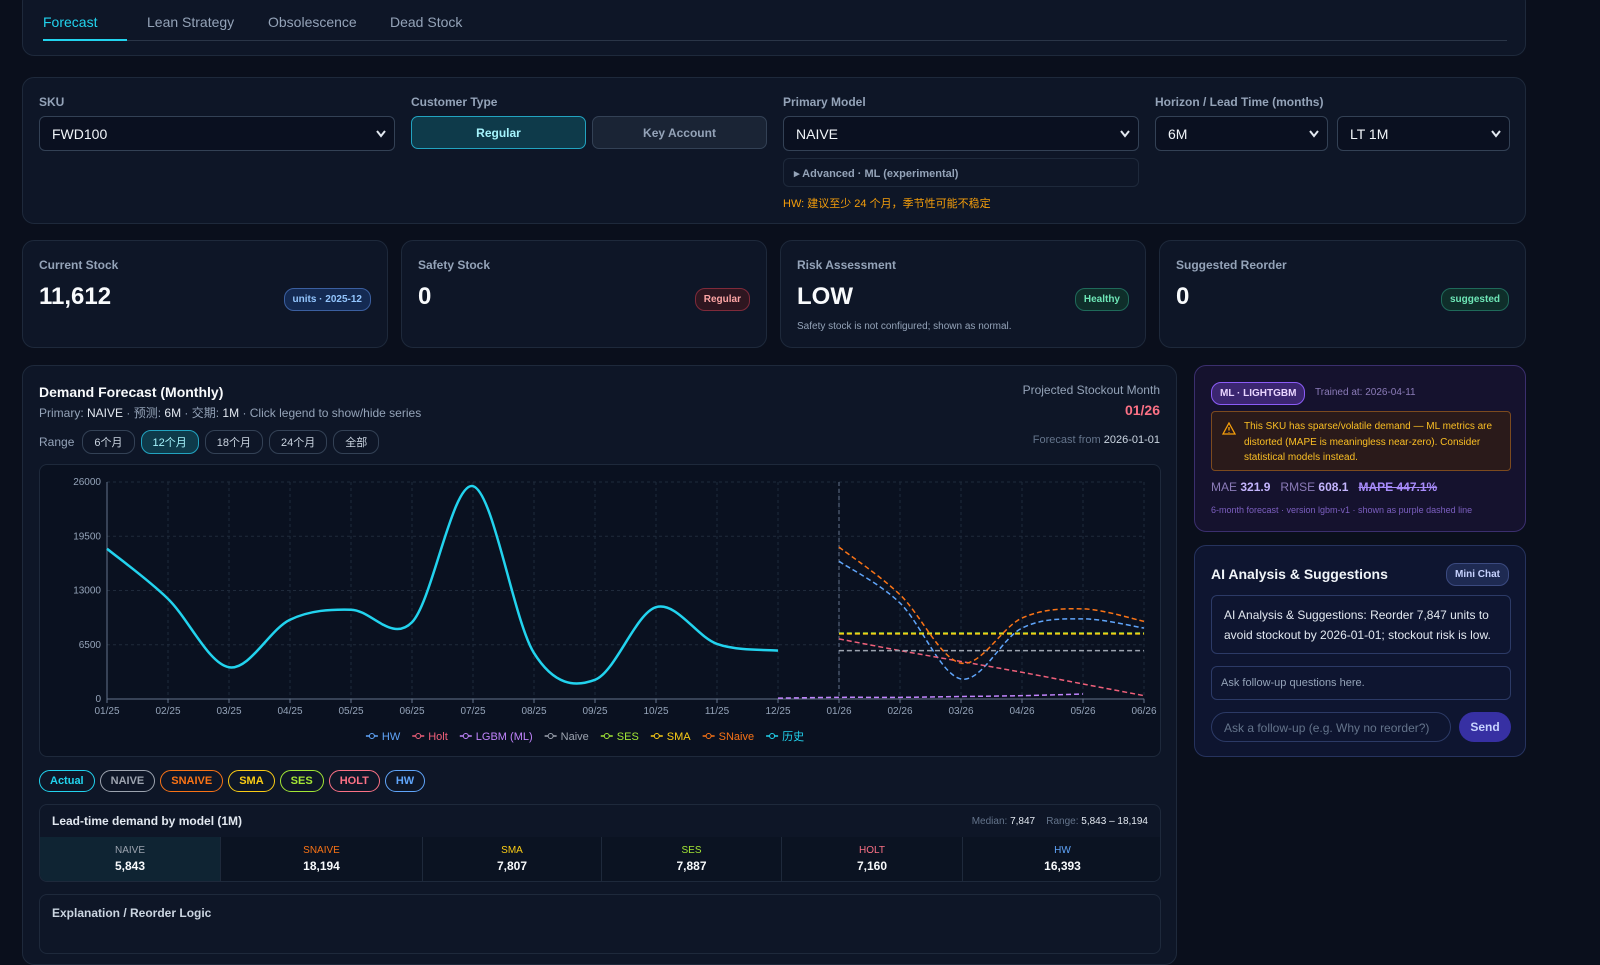  What do you see at coordinates (691, 866) in the screenshot?
I see `model-value: 7,887` at bounding box center [691, 866].